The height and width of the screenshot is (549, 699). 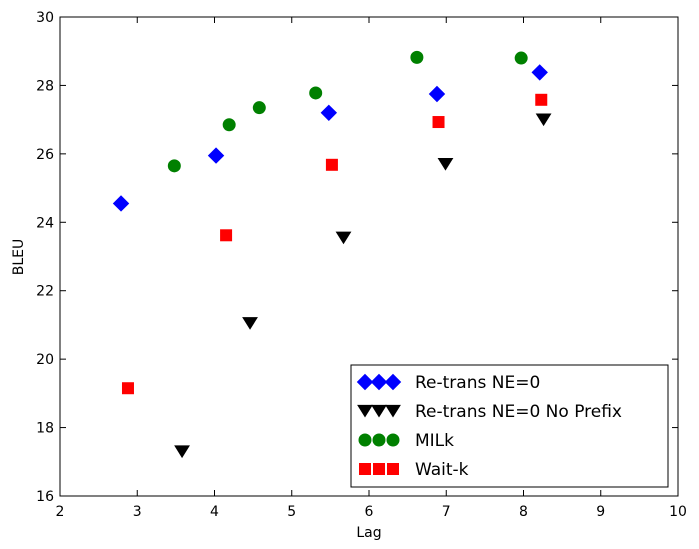 I want to click on legend-entry: Re-trans NE=0 No Prefix, so click(x=489, y=412).